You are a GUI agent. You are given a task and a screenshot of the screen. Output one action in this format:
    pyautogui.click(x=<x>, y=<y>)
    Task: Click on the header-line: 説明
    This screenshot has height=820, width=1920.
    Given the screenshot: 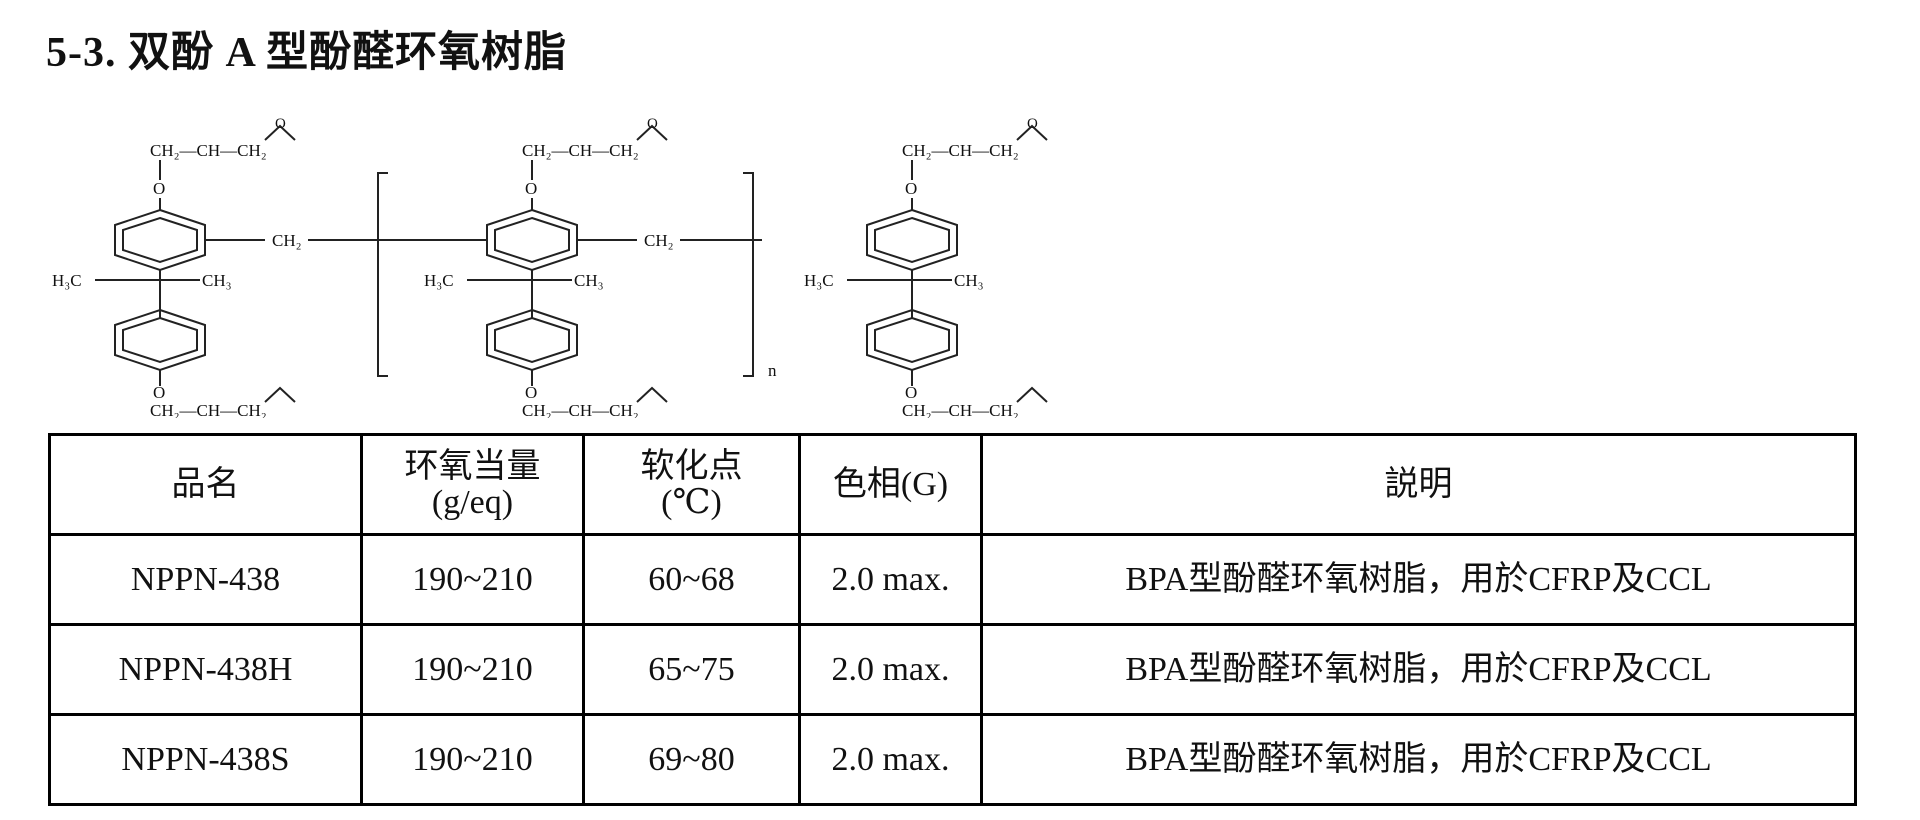 What is the action you would take?
    pyautogui.click(x=1418, y=484)
    